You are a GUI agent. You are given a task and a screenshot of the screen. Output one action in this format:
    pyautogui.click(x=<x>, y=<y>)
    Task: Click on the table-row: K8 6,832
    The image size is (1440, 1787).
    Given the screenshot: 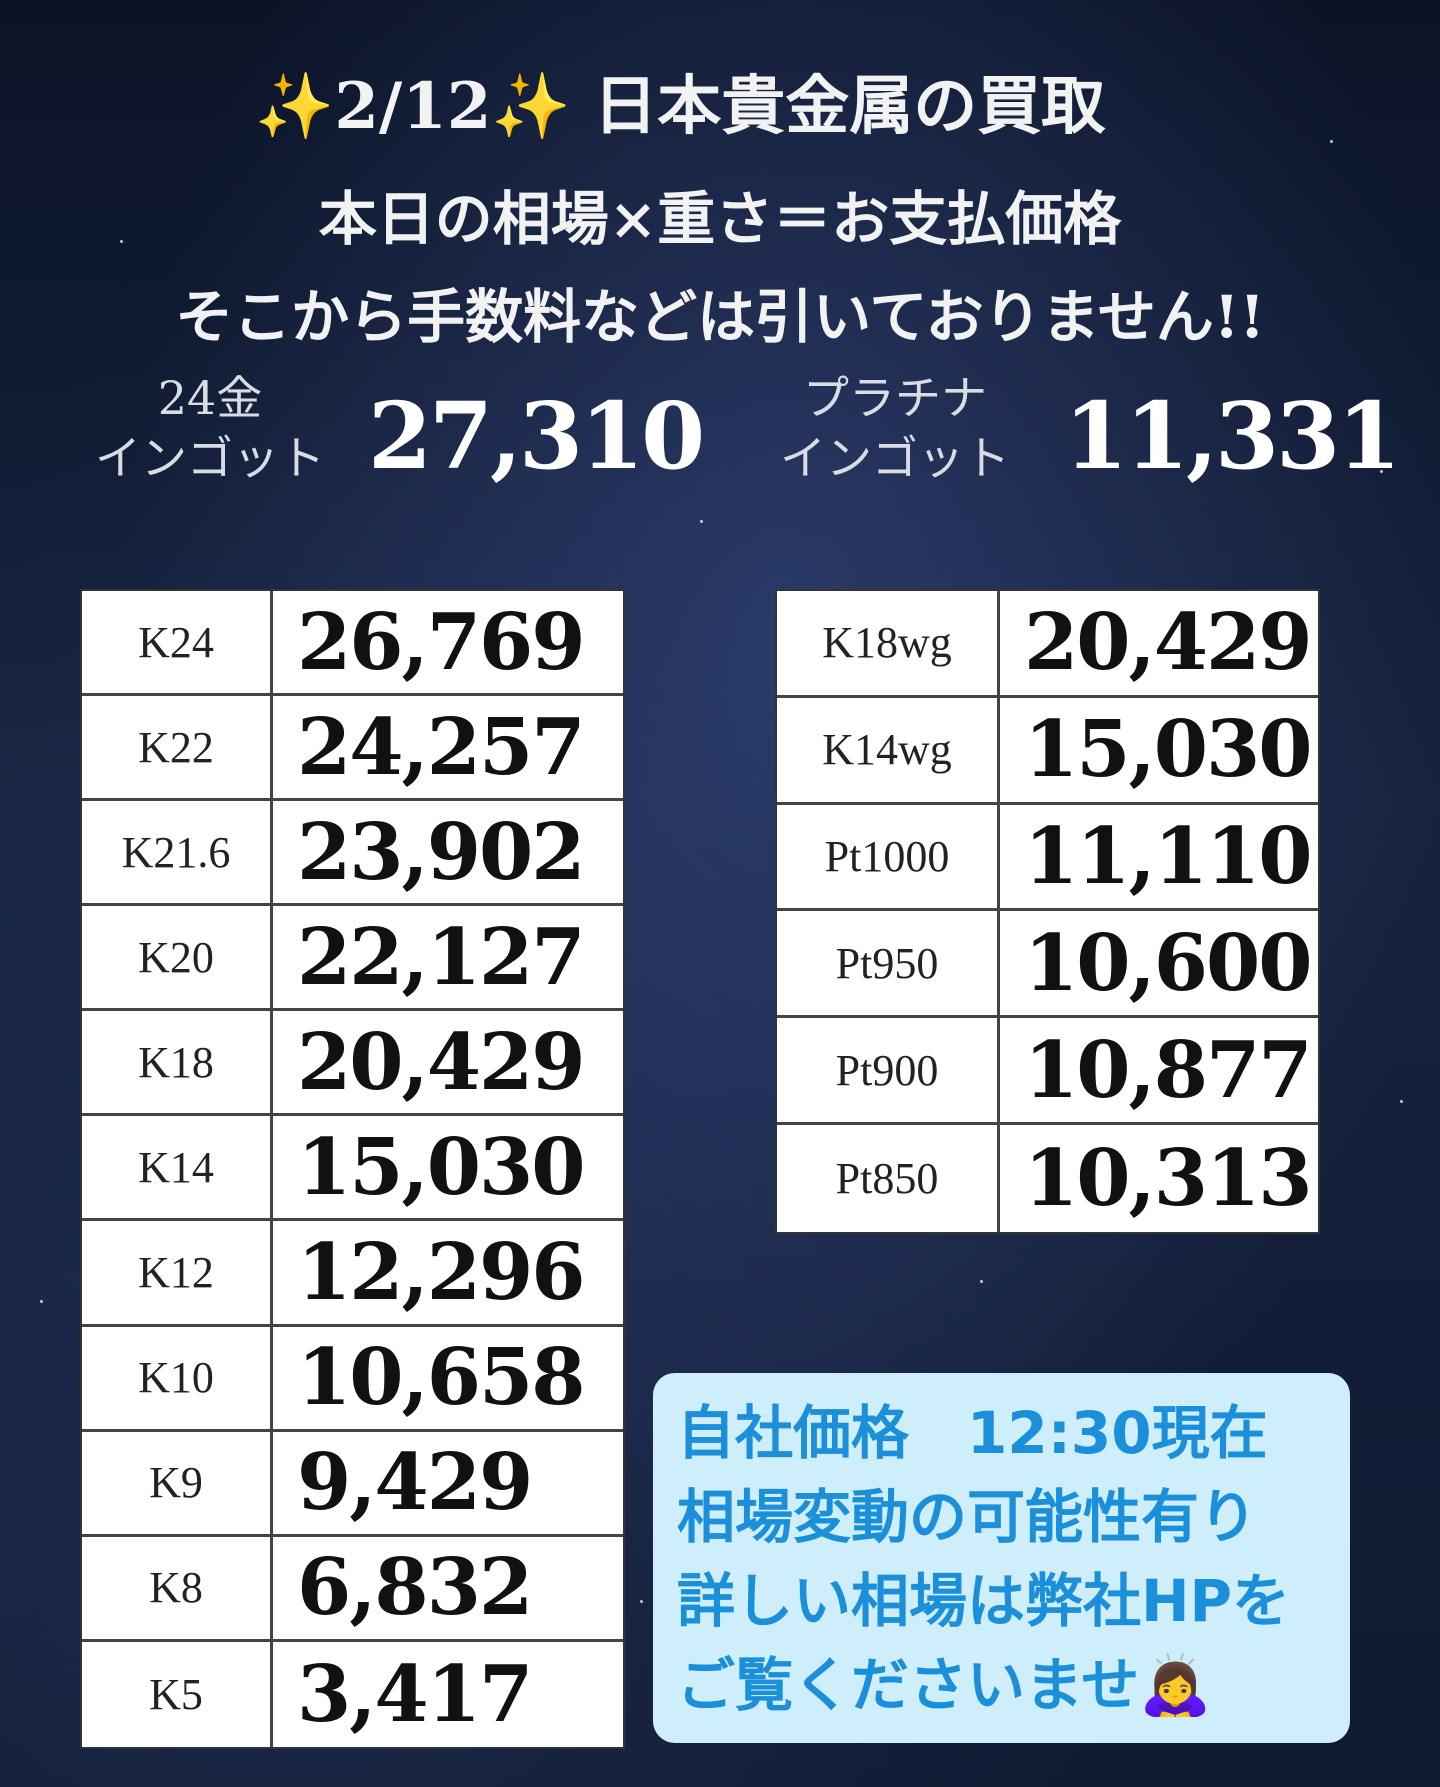 What is the action you would take?
    pyautogui.click(x=352, y=1589)
    